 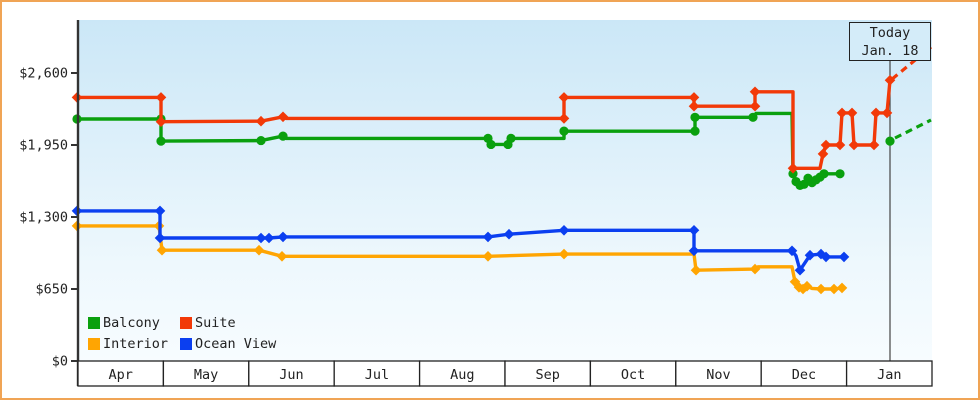 I want to click on ocean-view-color-swatch, so click(x=186, y=344).